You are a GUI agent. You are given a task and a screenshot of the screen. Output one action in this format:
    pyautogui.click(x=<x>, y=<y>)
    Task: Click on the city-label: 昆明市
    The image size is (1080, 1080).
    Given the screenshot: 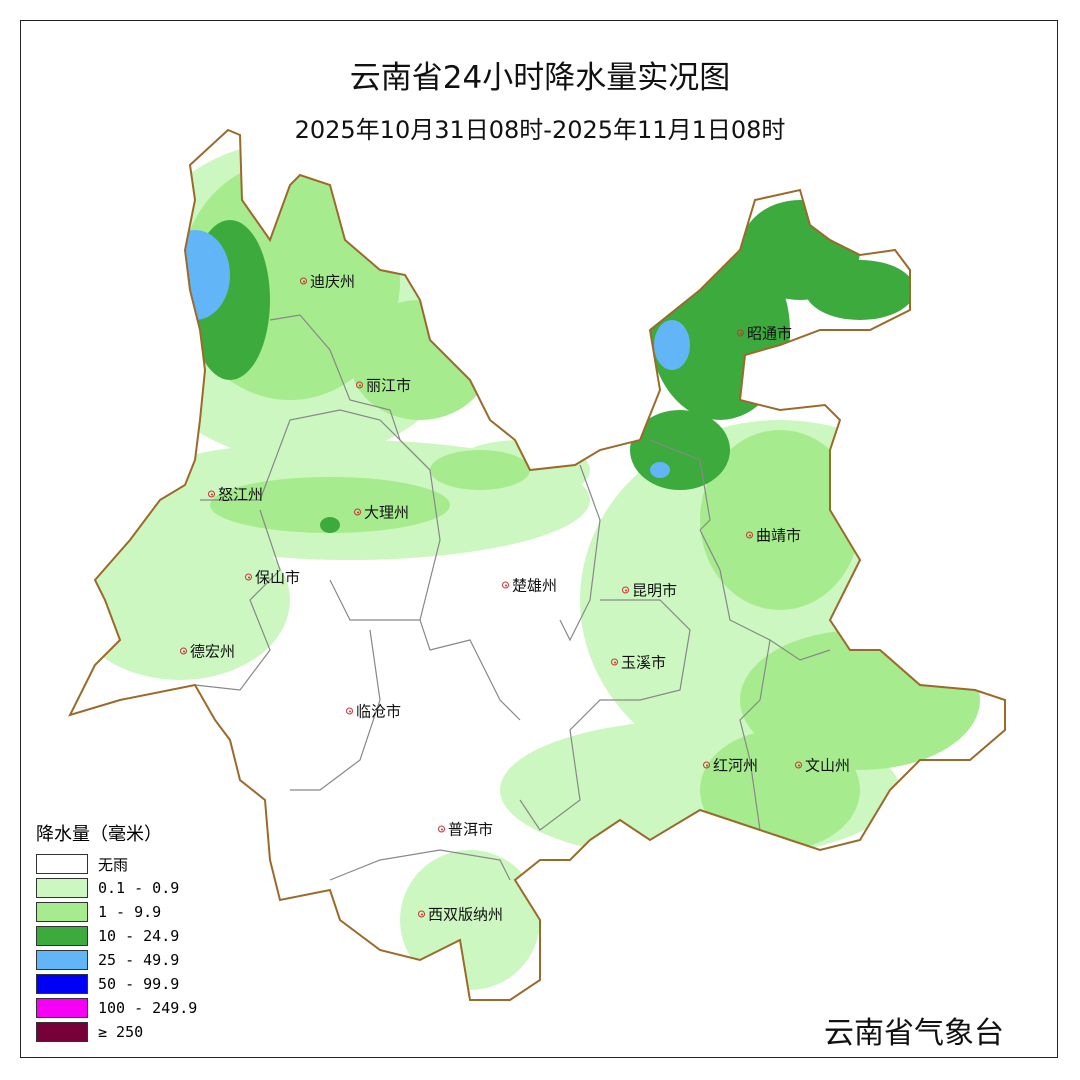 What is the action you would take?
    pyautogui.click(x=655, y=590)
    